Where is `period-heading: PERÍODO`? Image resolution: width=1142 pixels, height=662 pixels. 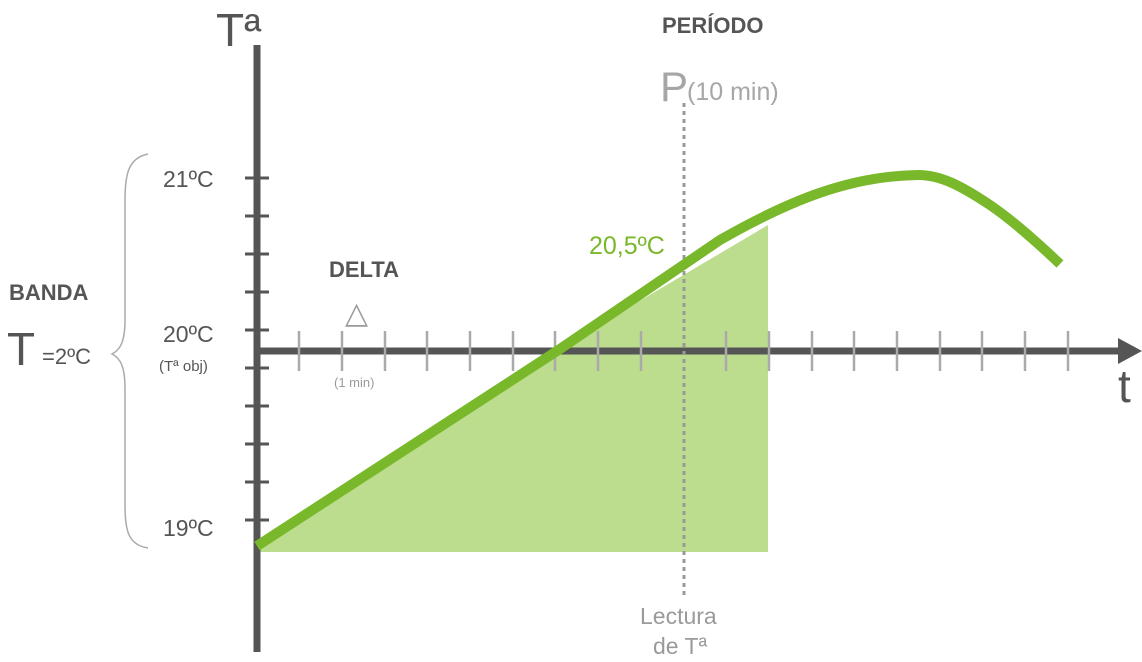
period-heading: PERÍODO is located at coordinates (712, 25).